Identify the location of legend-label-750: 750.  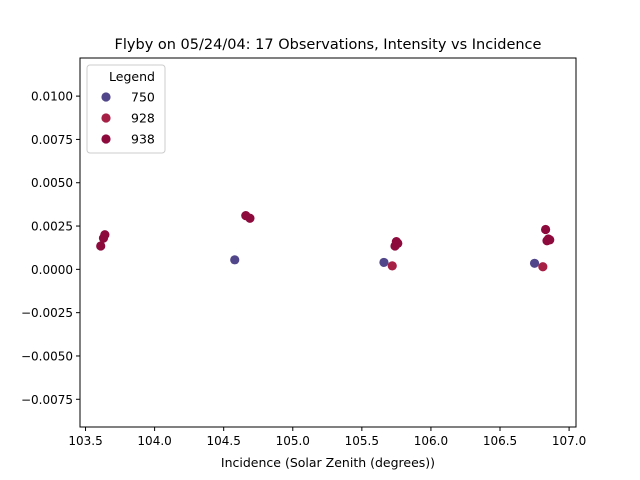
(143, 97).